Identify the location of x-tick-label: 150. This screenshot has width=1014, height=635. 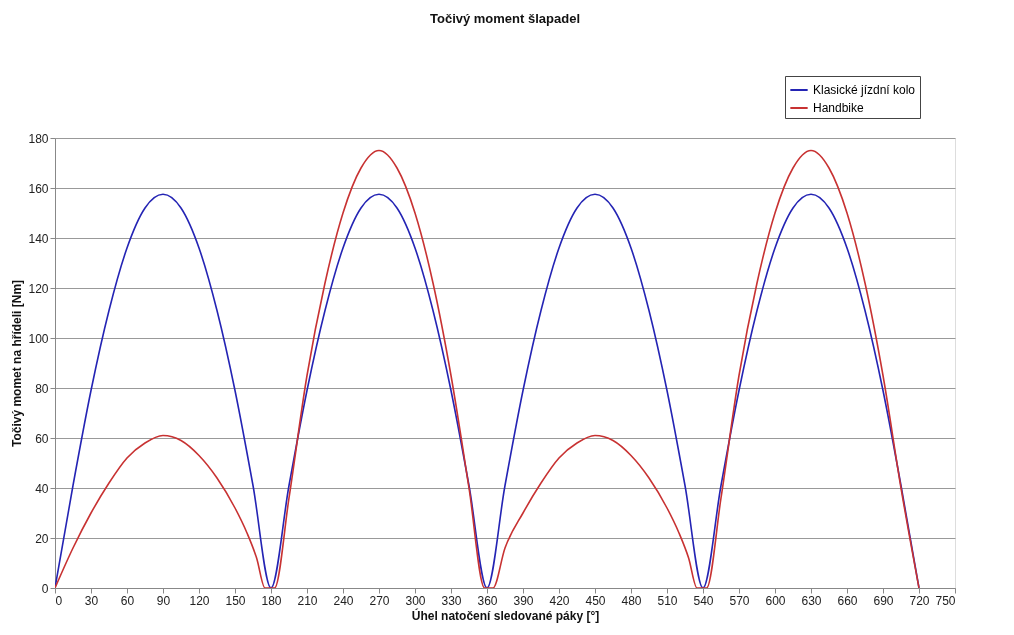
(235, 600).